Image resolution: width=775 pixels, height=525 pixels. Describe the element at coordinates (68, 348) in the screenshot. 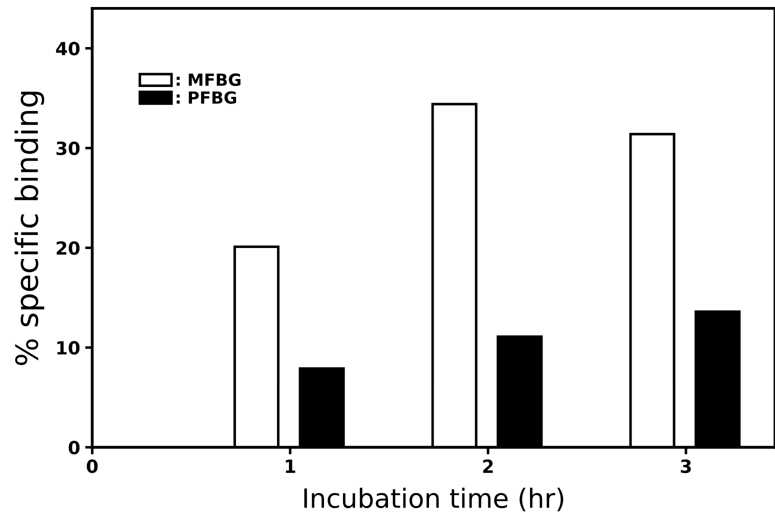

I see `y-tick-label: 10` at that location.